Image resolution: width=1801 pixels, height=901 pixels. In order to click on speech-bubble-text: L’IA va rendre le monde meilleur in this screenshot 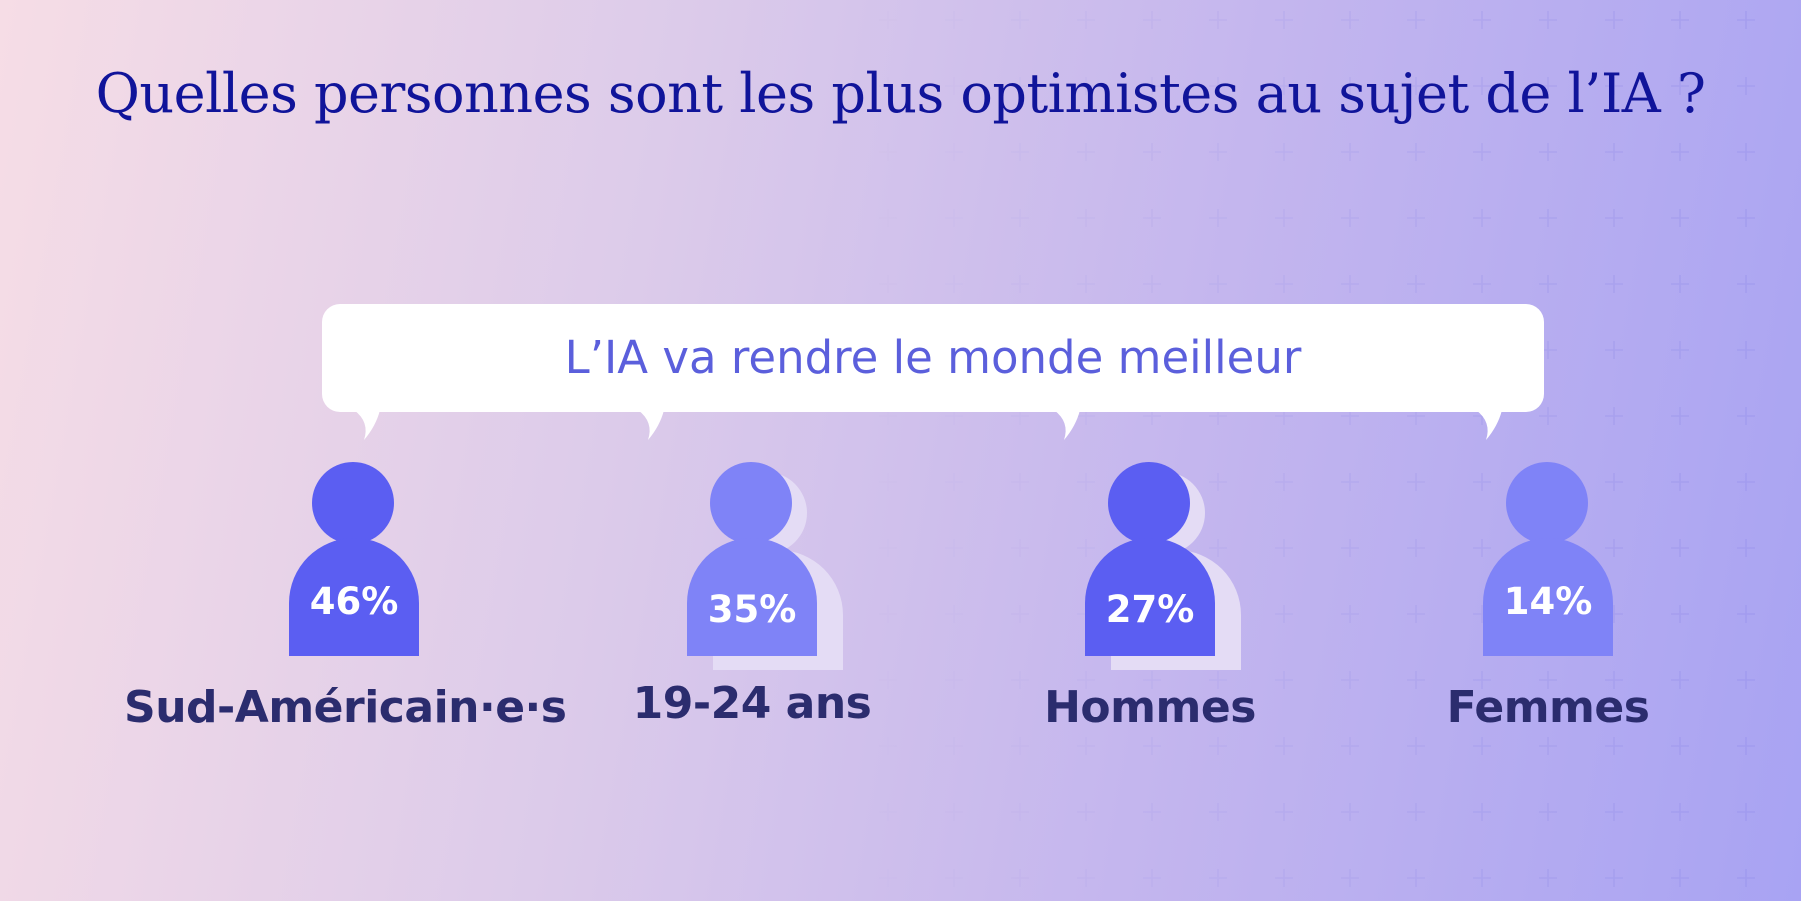, I will do `click(933, 357)`.